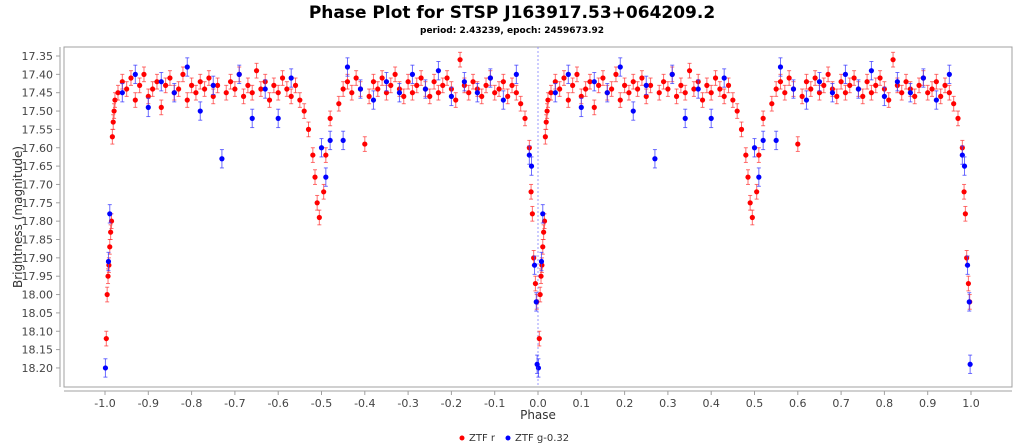  What do you see at coordinates (711, 403) in the screenshot?
I see `x-tick-label: 0.4` at bounding box center [711, 403].